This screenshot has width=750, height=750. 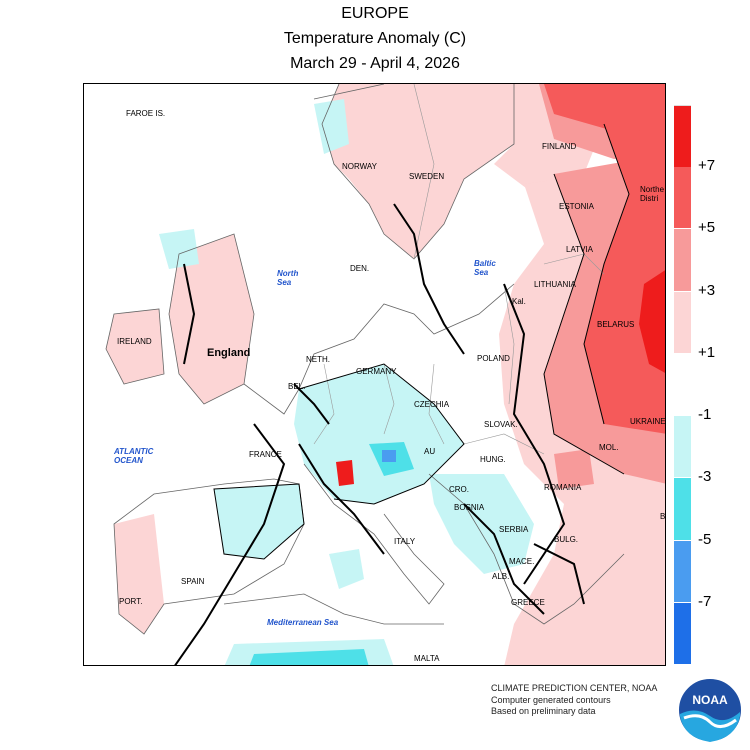 I want to click on label-bulgaria: BULG., so click(x=566, y=539).